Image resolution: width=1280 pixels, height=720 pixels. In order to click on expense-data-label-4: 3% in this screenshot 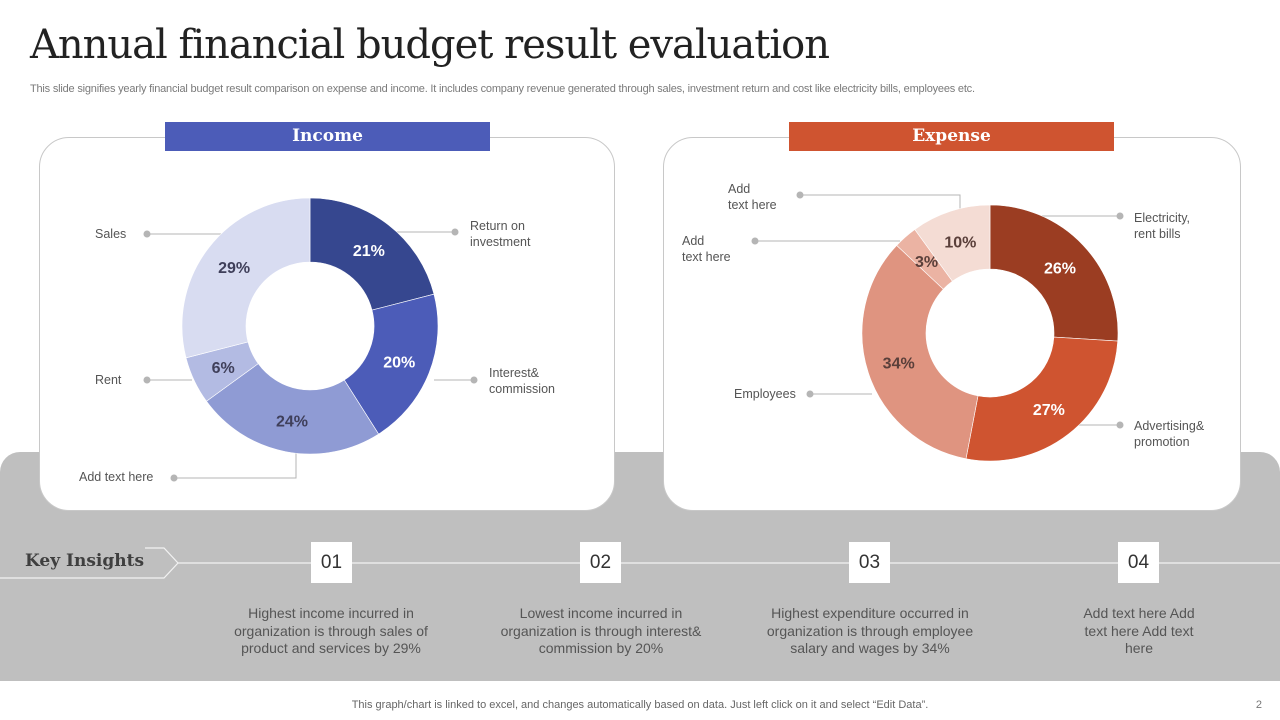, I will do `click(926, 262)`.